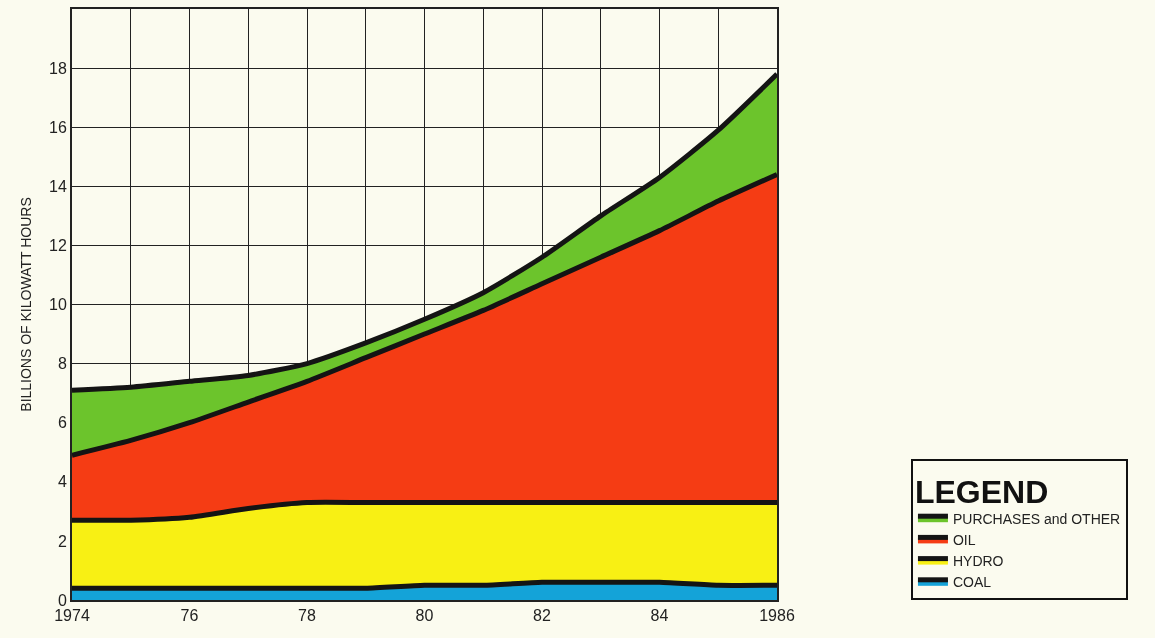 The image size is (1155, 638). Describe the element at coordinates (62, 600) in the screenshot. I see `y-tick-label: 0` at that location.